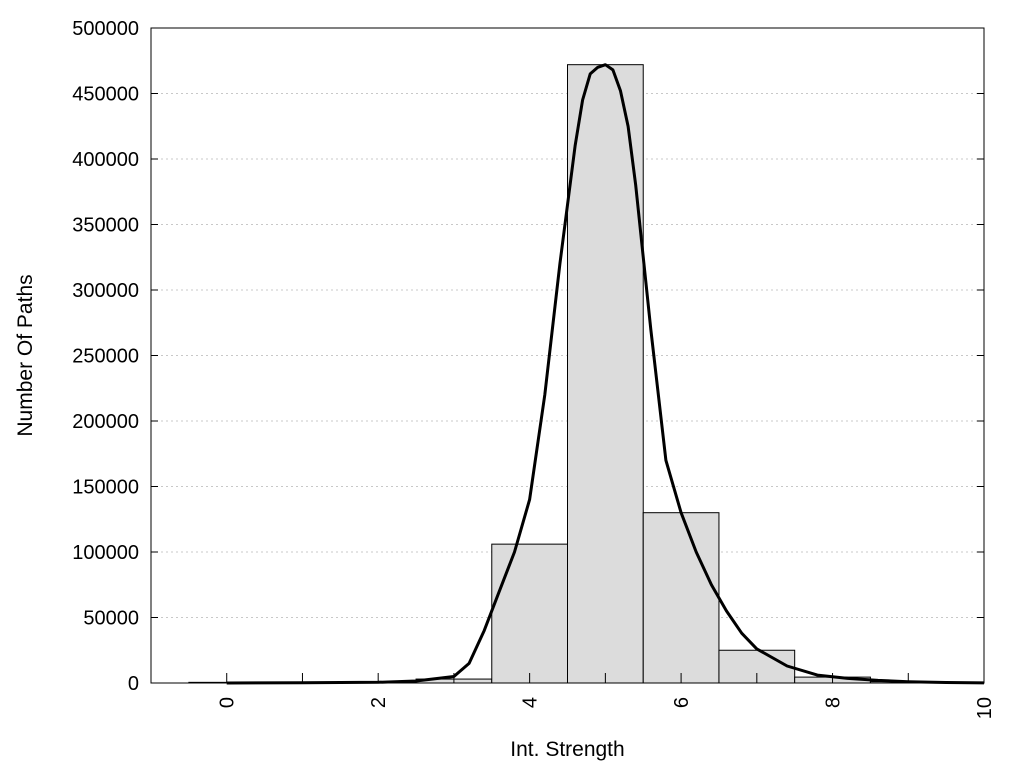  Describe the element at coordinates (567, 749) in the screenshot. I see `x-axis-title: Int. Strength` at that location.